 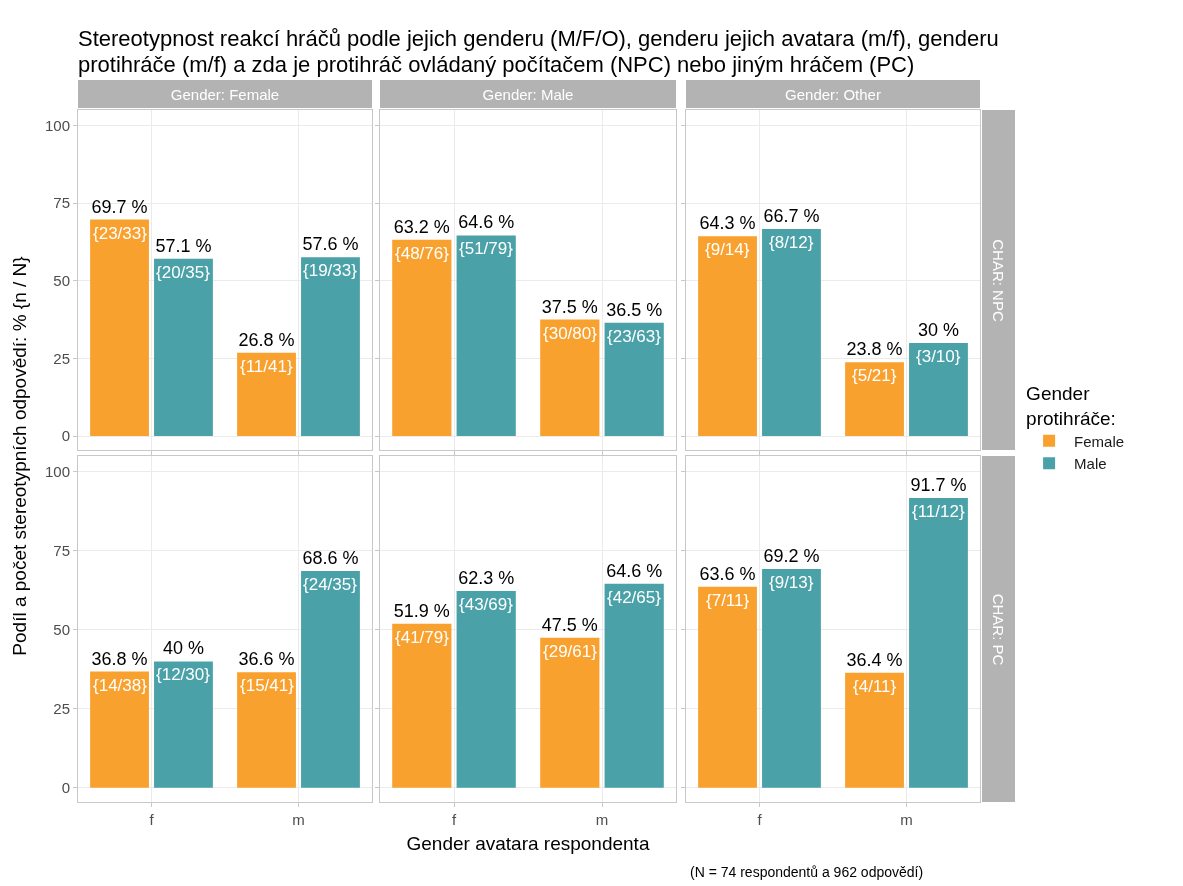 I want to click on legend-label: Male, so click(x=1090, y=464).